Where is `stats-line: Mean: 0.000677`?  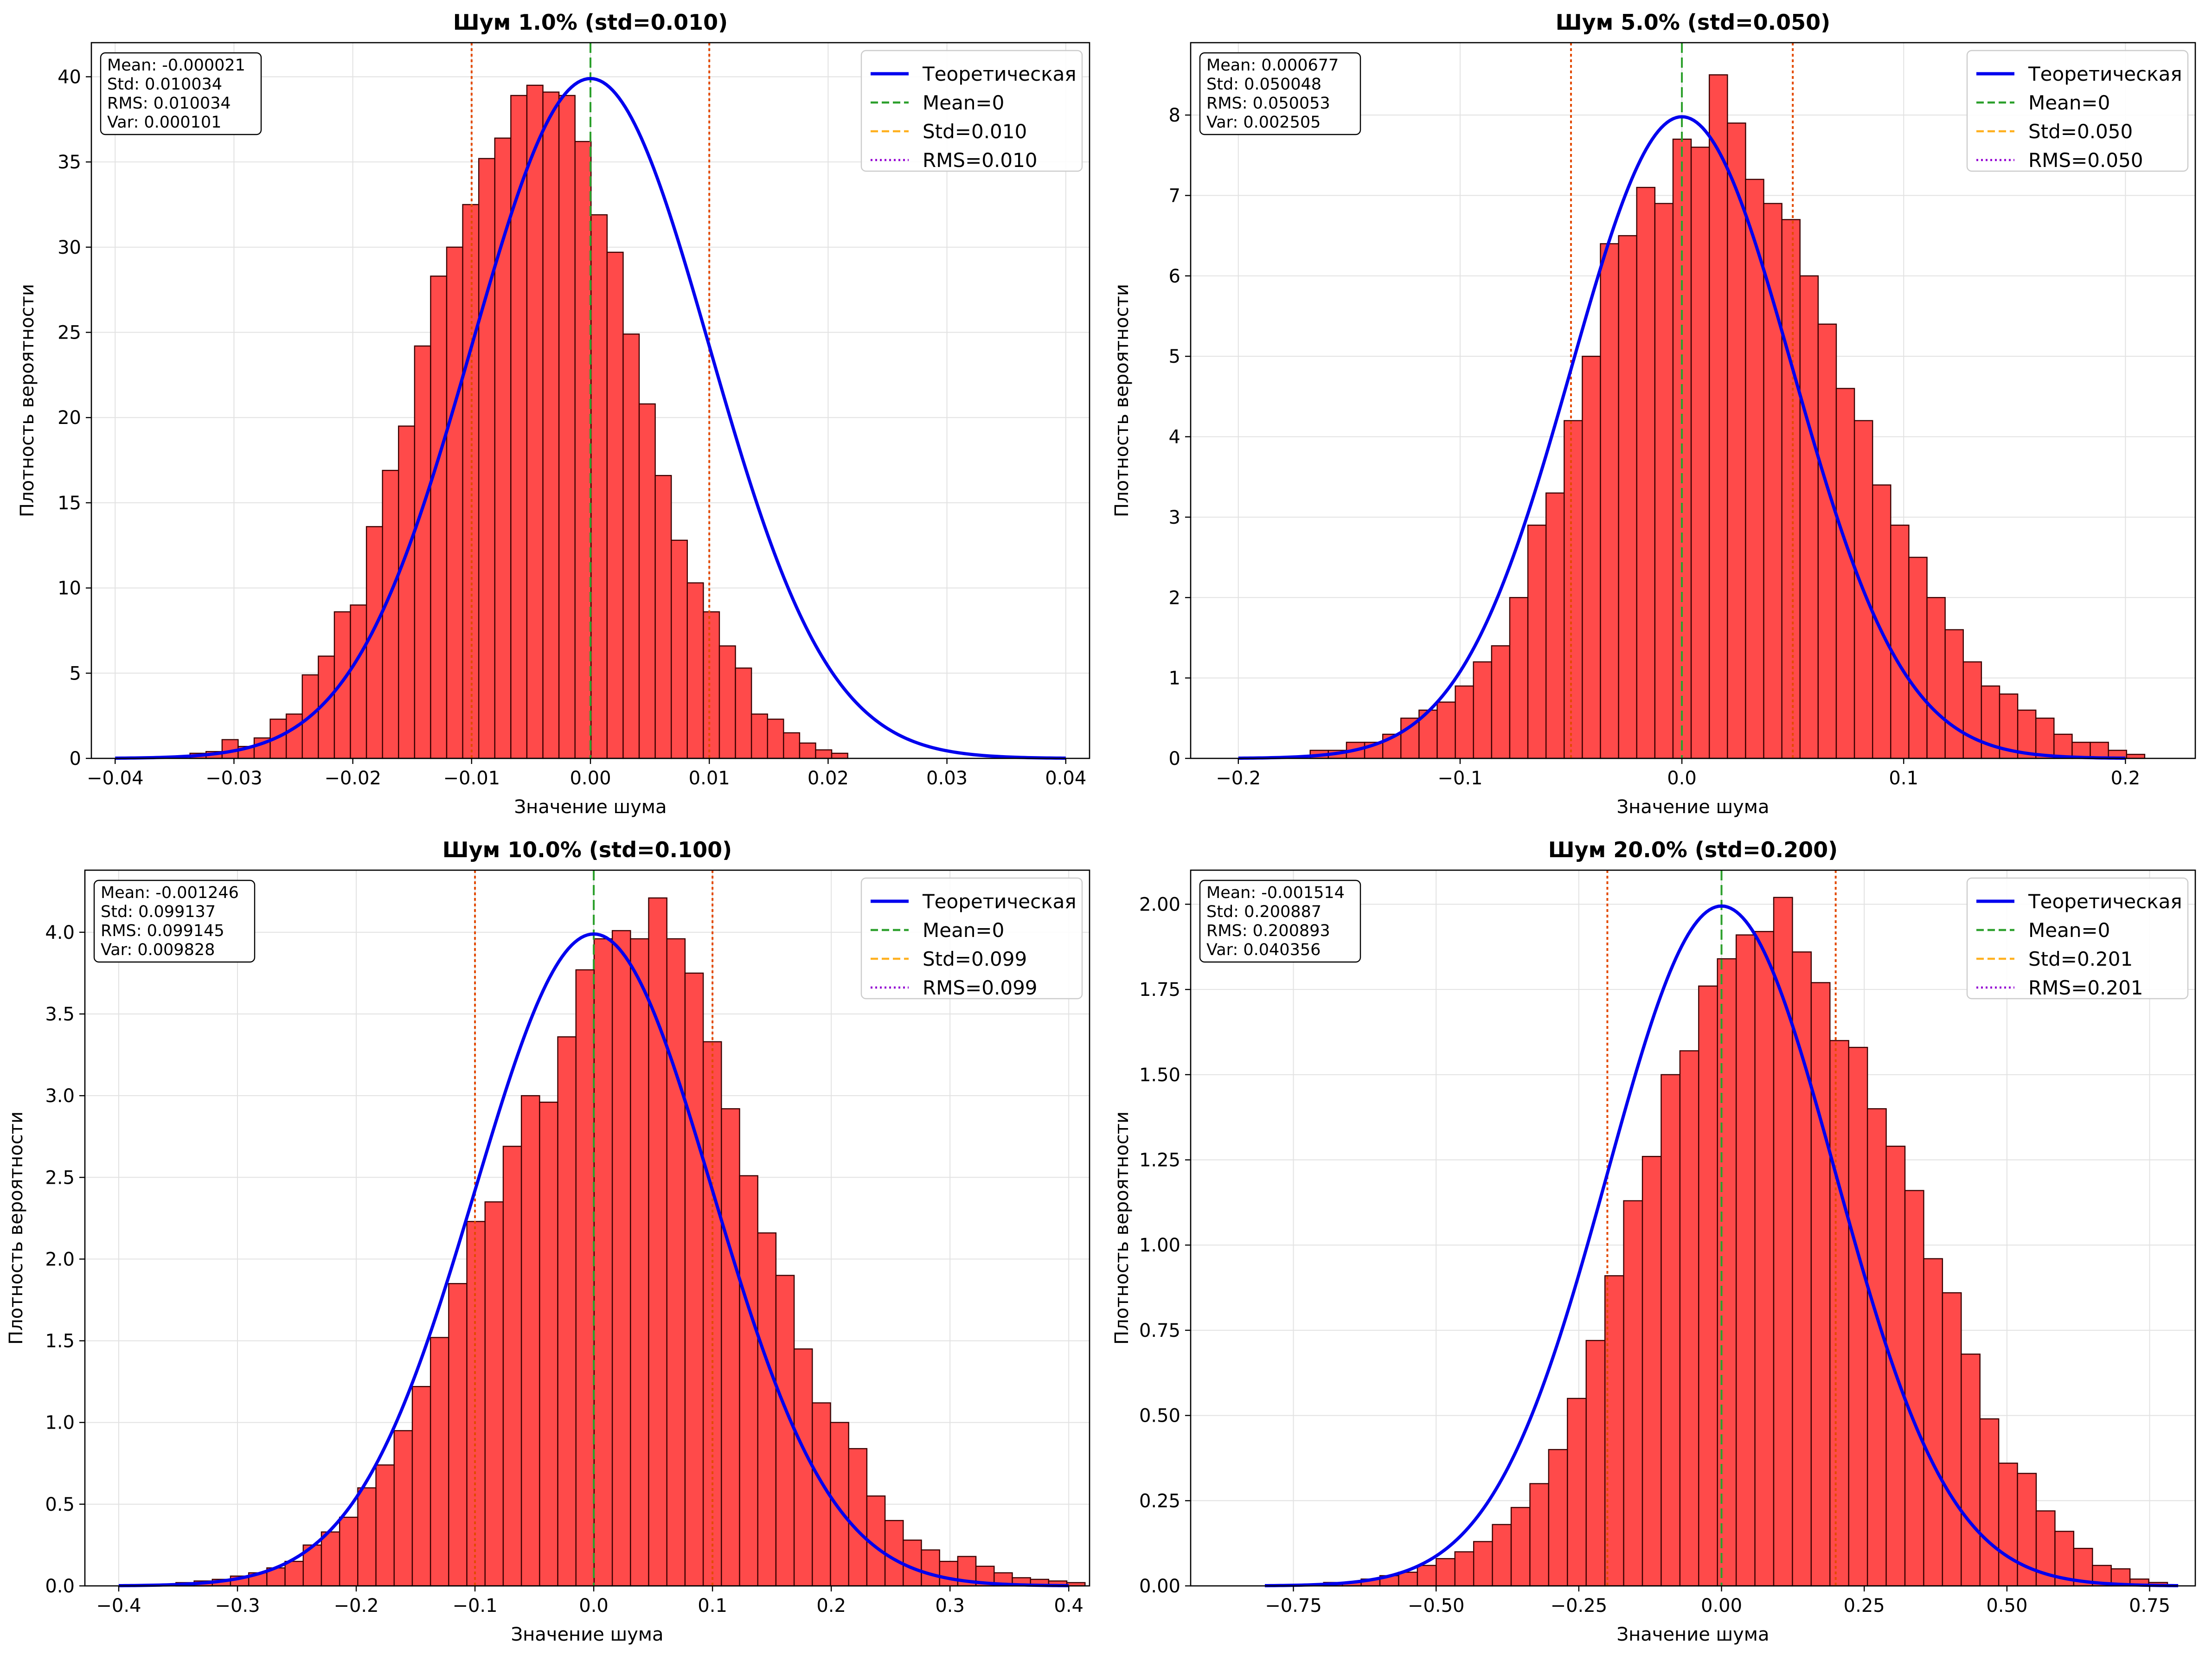 stats-line: Mean: 0.000677 is located at coordinates (1273, 65).